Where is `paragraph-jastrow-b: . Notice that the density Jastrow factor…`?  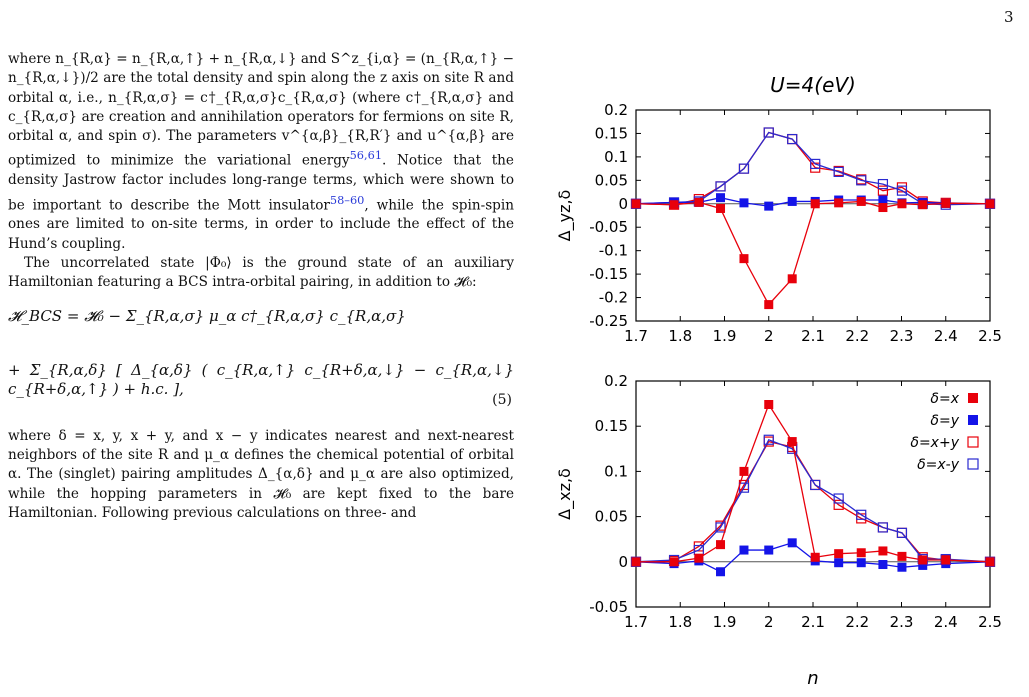 paragraph-jastrow-b: . Notice that the density Jastrow factor… is located at coordinates (261, 183).